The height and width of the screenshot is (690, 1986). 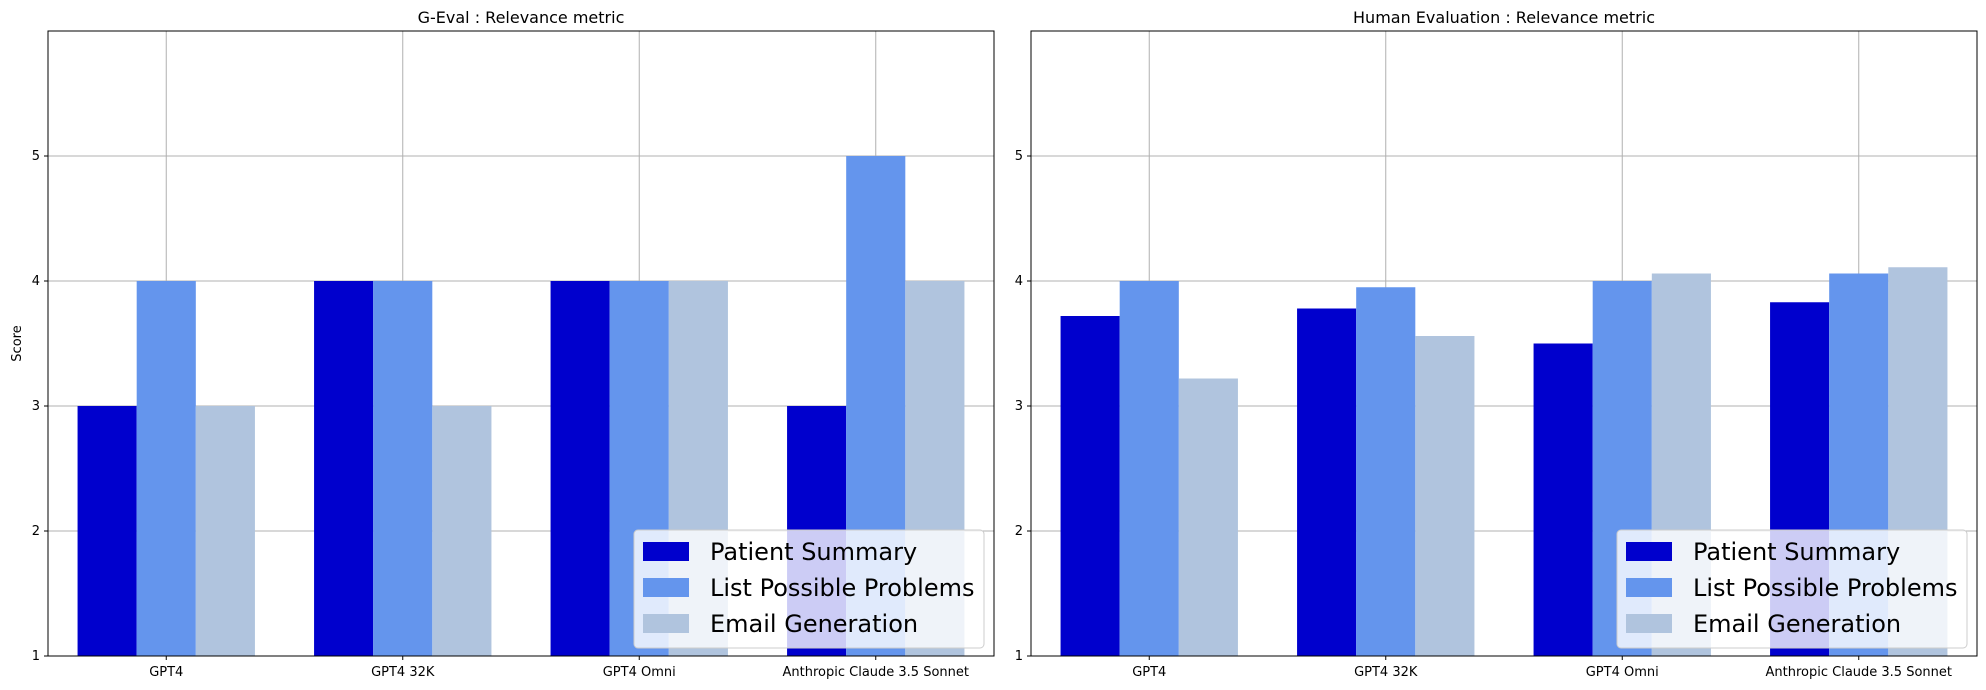 I want to click on chart-title: Human Evaluation : Relevance metric, so click(x=1504, y=17).